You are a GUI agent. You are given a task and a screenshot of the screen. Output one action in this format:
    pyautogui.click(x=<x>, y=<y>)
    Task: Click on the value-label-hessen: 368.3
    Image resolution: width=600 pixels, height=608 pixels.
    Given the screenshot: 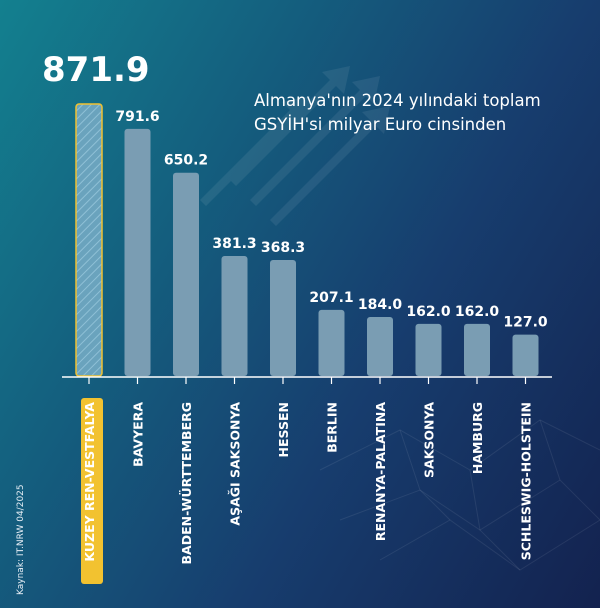 What is the action you would take?
    pyautogui.click(x=283, y=248)
    